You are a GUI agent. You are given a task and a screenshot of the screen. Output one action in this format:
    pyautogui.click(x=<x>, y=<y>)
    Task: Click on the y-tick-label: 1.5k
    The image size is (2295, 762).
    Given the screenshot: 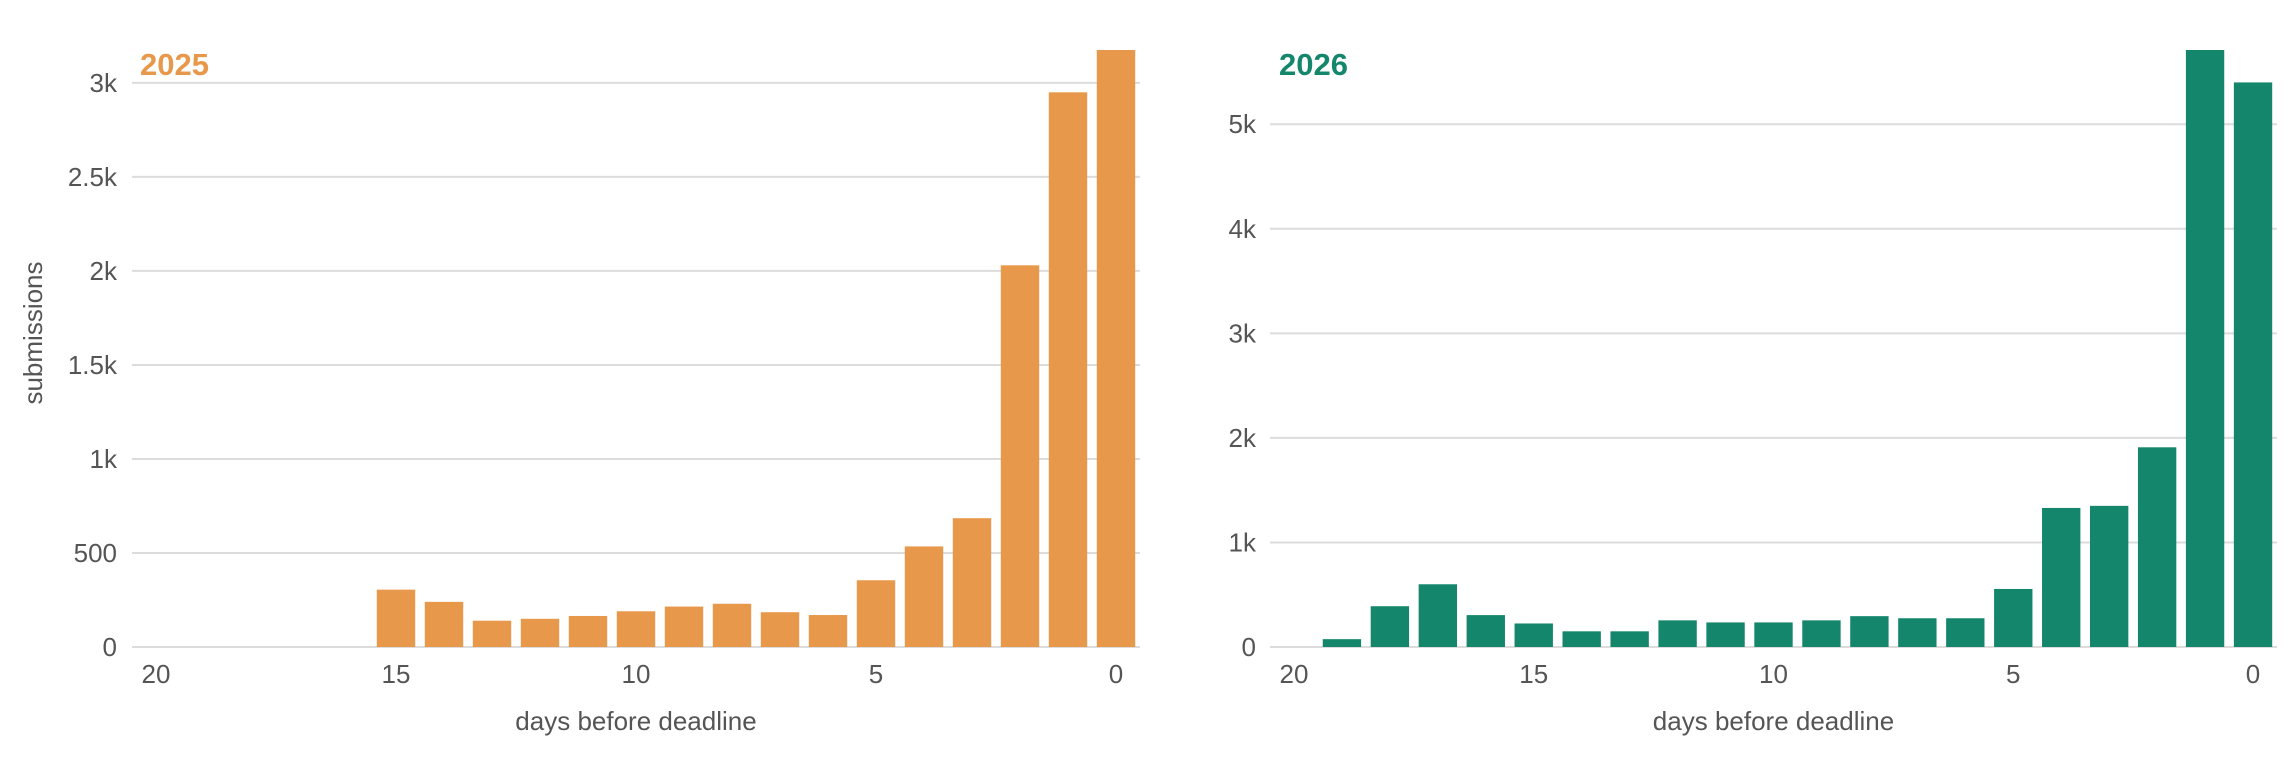 What is the action you would take?
    pyautogui.click(x=93, y=365)
    